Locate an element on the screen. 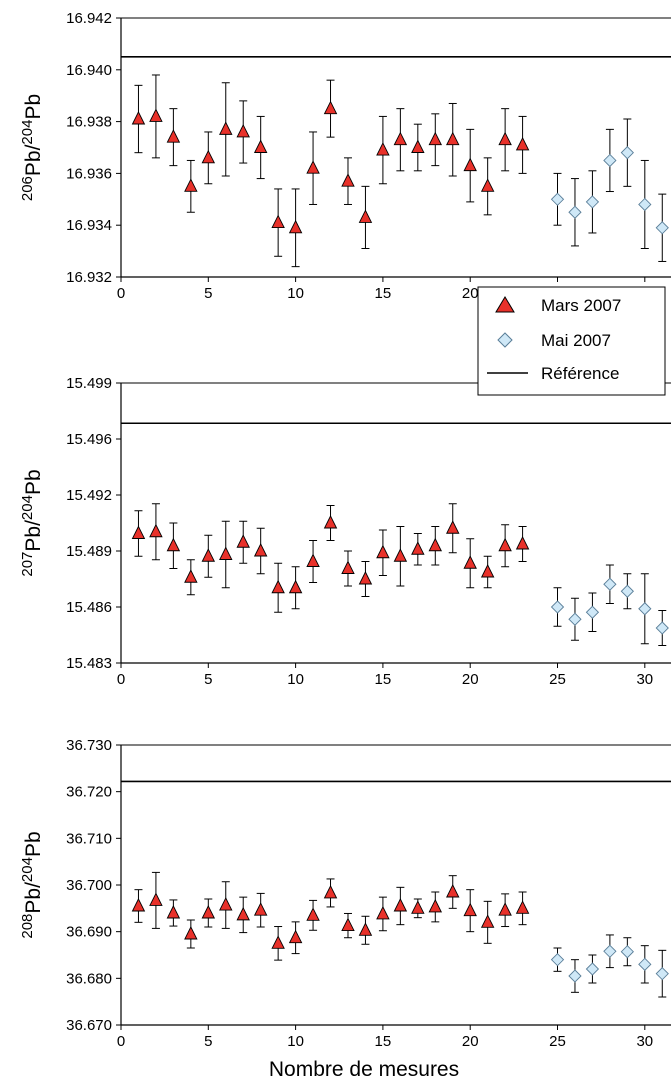  y-tick-label: 36.720 is located at coordinates (89, 792).